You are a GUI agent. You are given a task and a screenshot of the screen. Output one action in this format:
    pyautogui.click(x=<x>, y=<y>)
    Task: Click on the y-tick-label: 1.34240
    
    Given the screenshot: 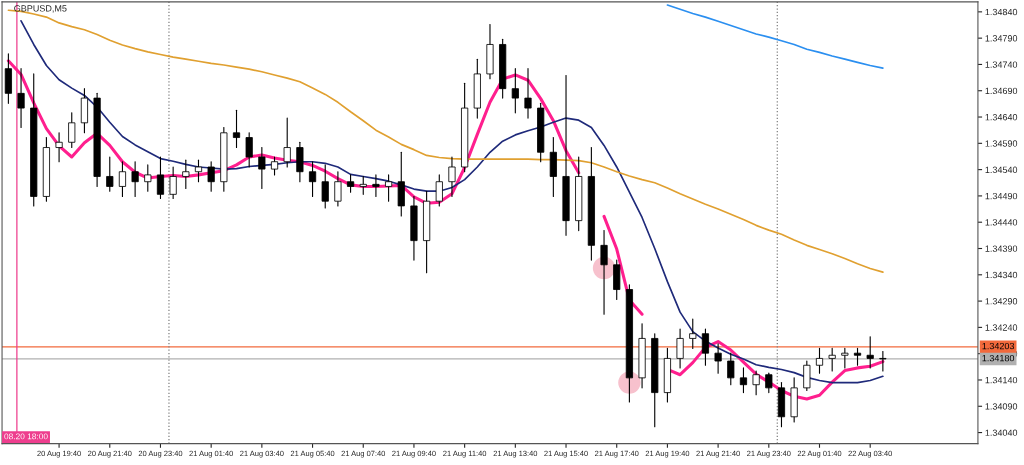 What is the action you would take?
    pyautogui.click(x=1001, y=327)
    